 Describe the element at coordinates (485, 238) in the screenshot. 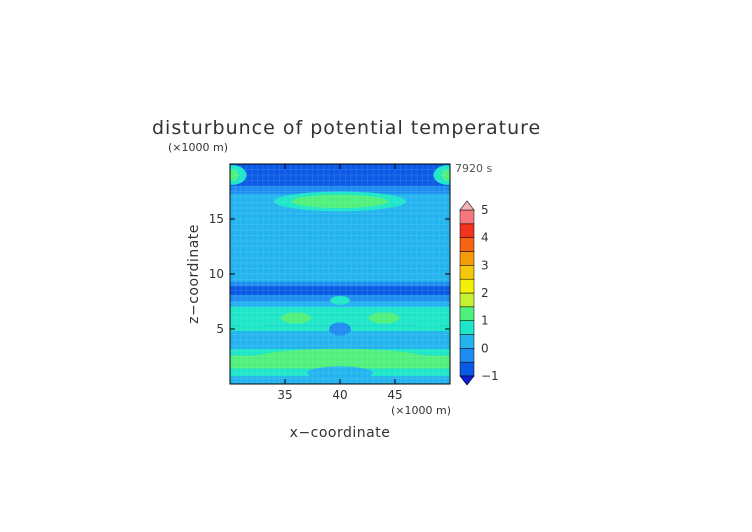

I see `colorbar-tick-label: 4` at that location.